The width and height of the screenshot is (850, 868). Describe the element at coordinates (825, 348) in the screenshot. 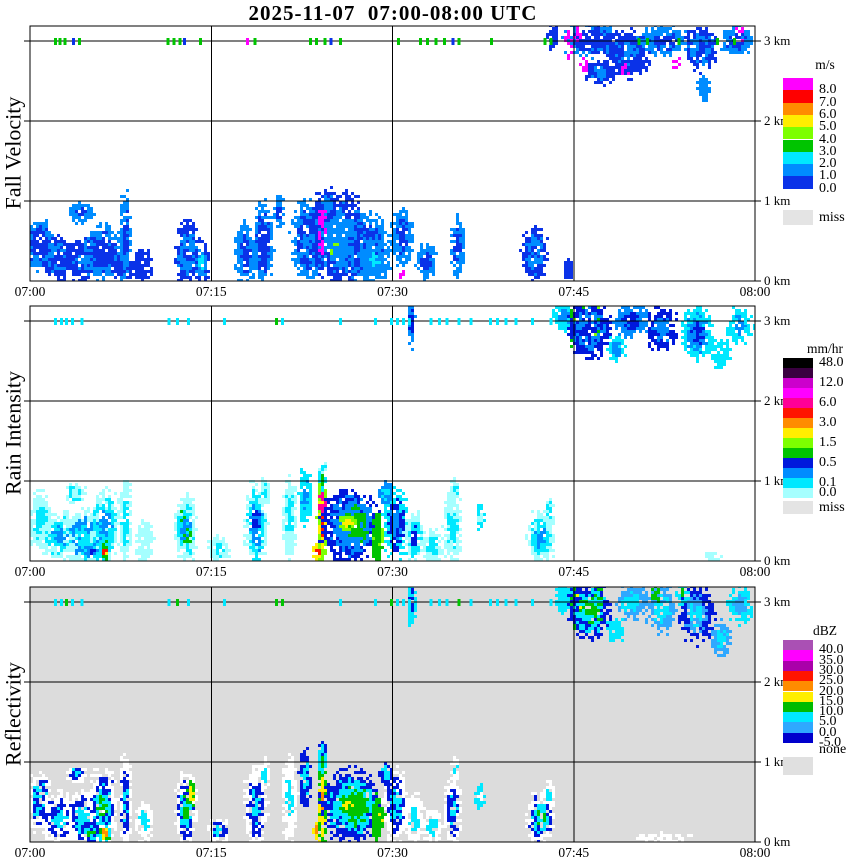

I see `legend-unit-title: mm/hr` at that location.